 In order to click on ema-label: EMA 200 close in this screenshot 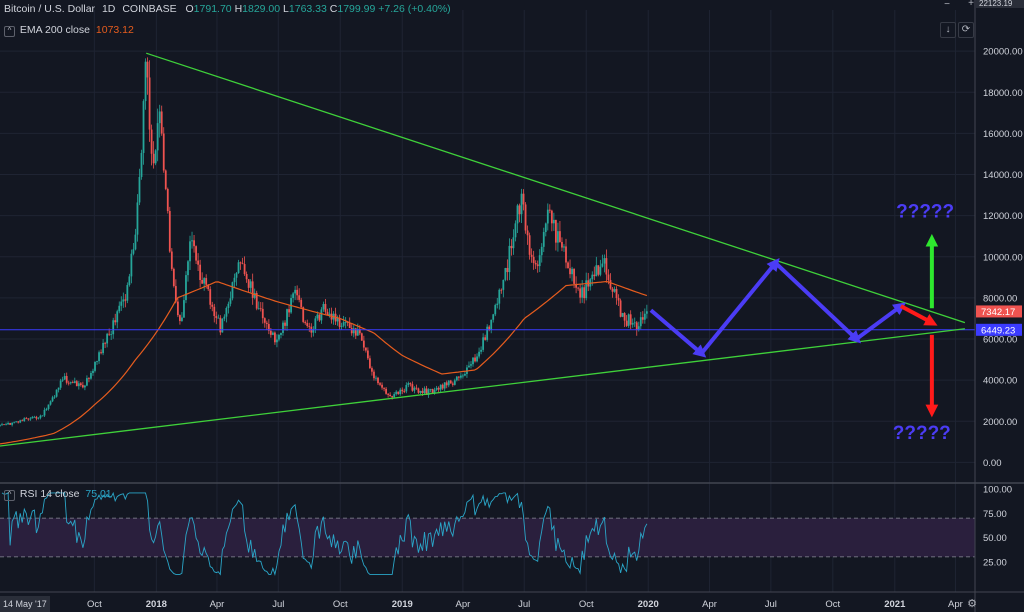, I will do `click(54, 30)`.